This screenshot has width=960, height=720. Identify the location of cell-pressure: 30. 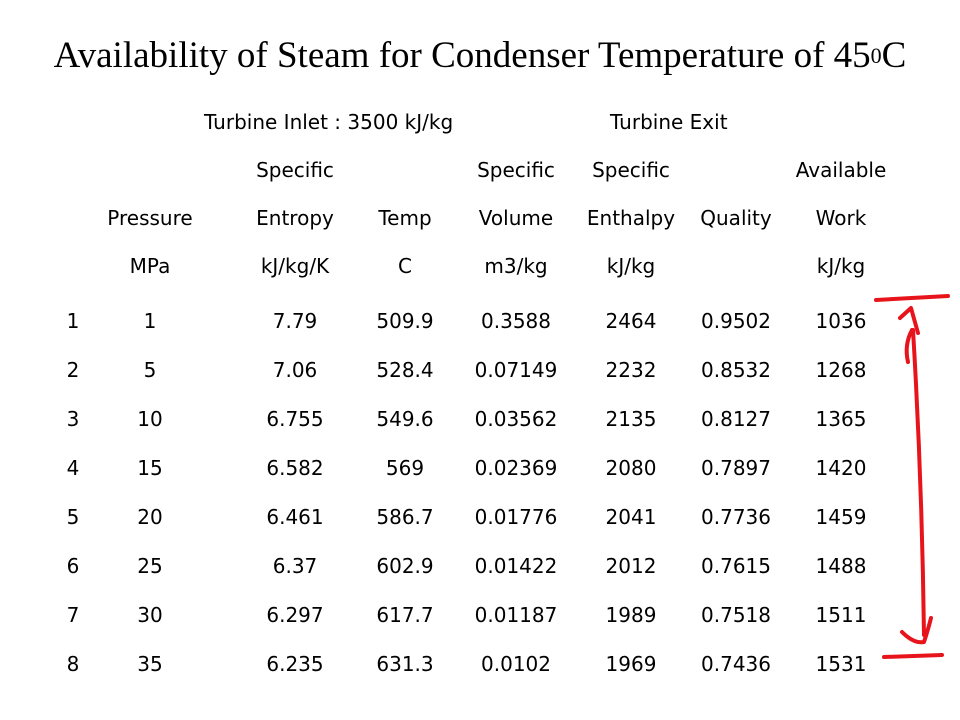
(150, 615).